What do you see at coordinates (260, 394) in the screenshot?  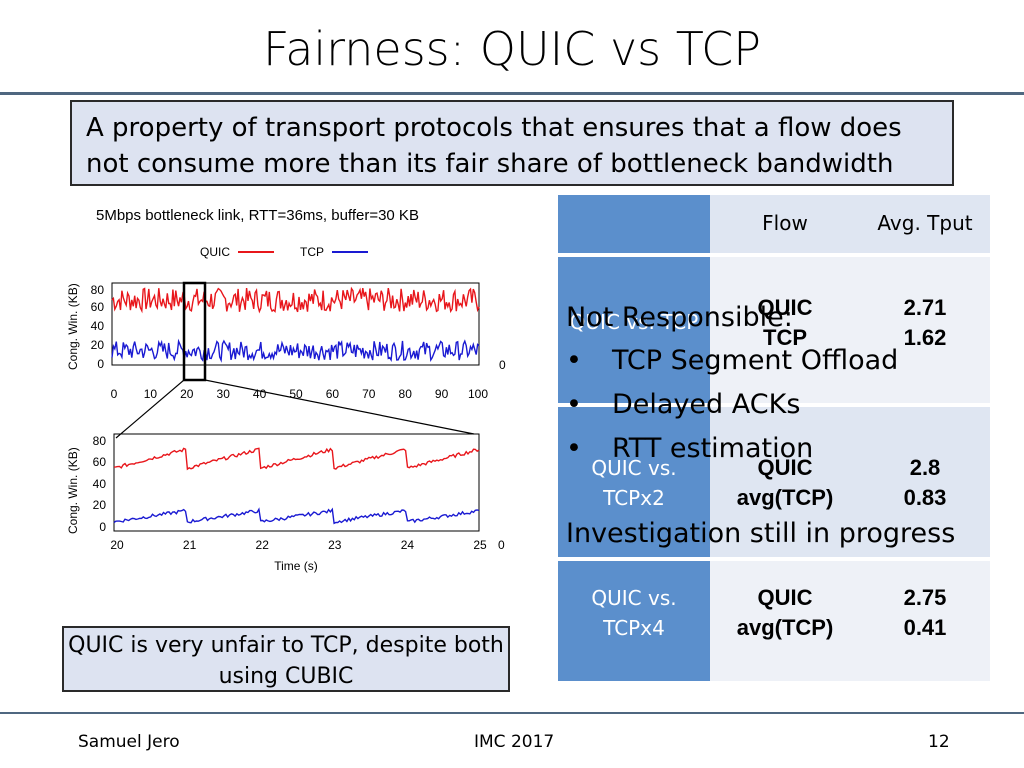 I see `top-xtick: 40` at bounding box center [260, 394].